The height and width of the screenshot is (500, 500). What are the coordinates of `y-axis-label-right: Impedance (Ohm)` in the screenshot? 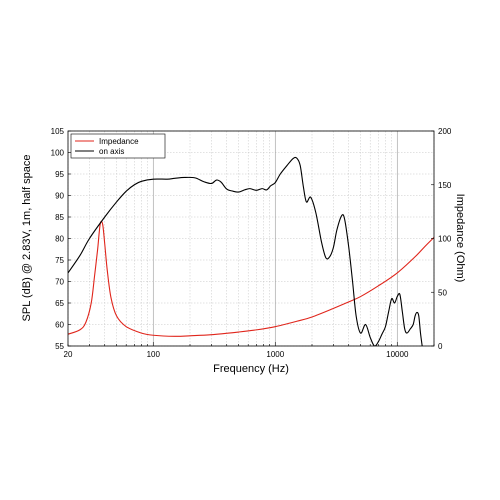 It's located at (460, 238).